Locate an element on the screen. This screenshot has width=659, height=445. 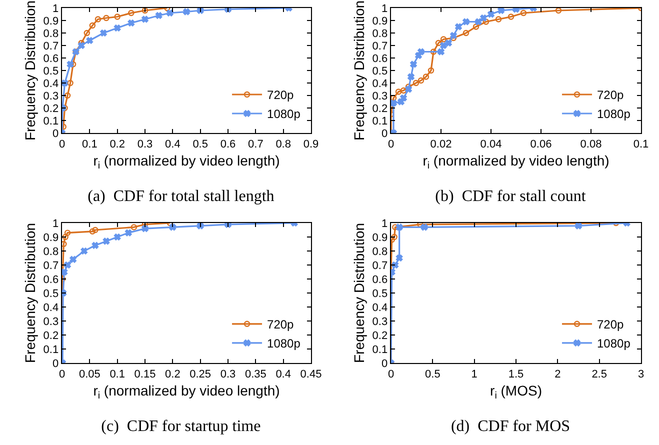
text: (b) CDF for stall count is located at coordinates (510, 196).